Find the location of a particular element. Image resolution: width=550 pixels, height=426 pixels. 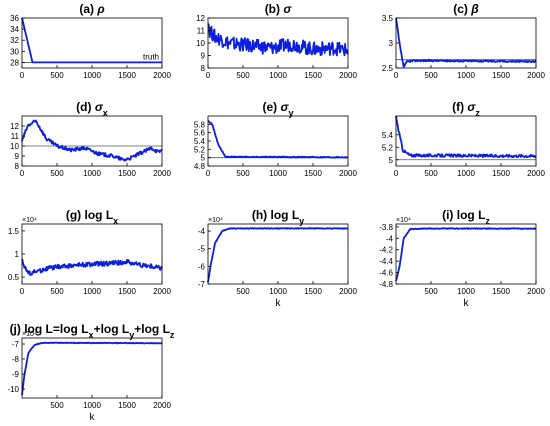

title-symbol: β is located at coordinates (474, 9).